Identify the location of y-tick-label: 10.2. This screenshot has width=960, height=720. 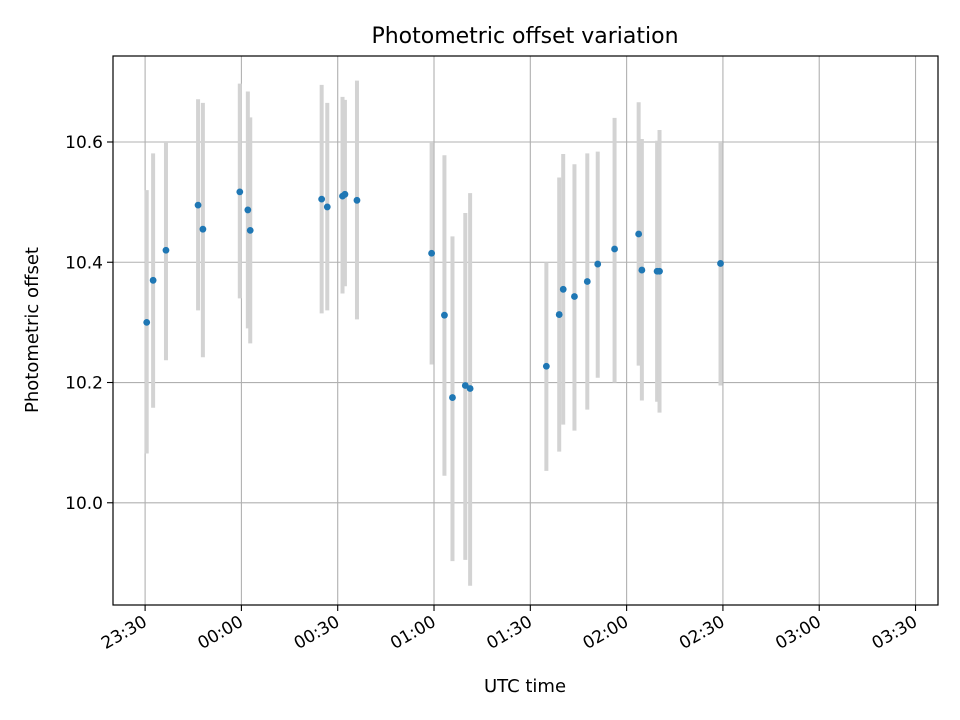
(84, 384).